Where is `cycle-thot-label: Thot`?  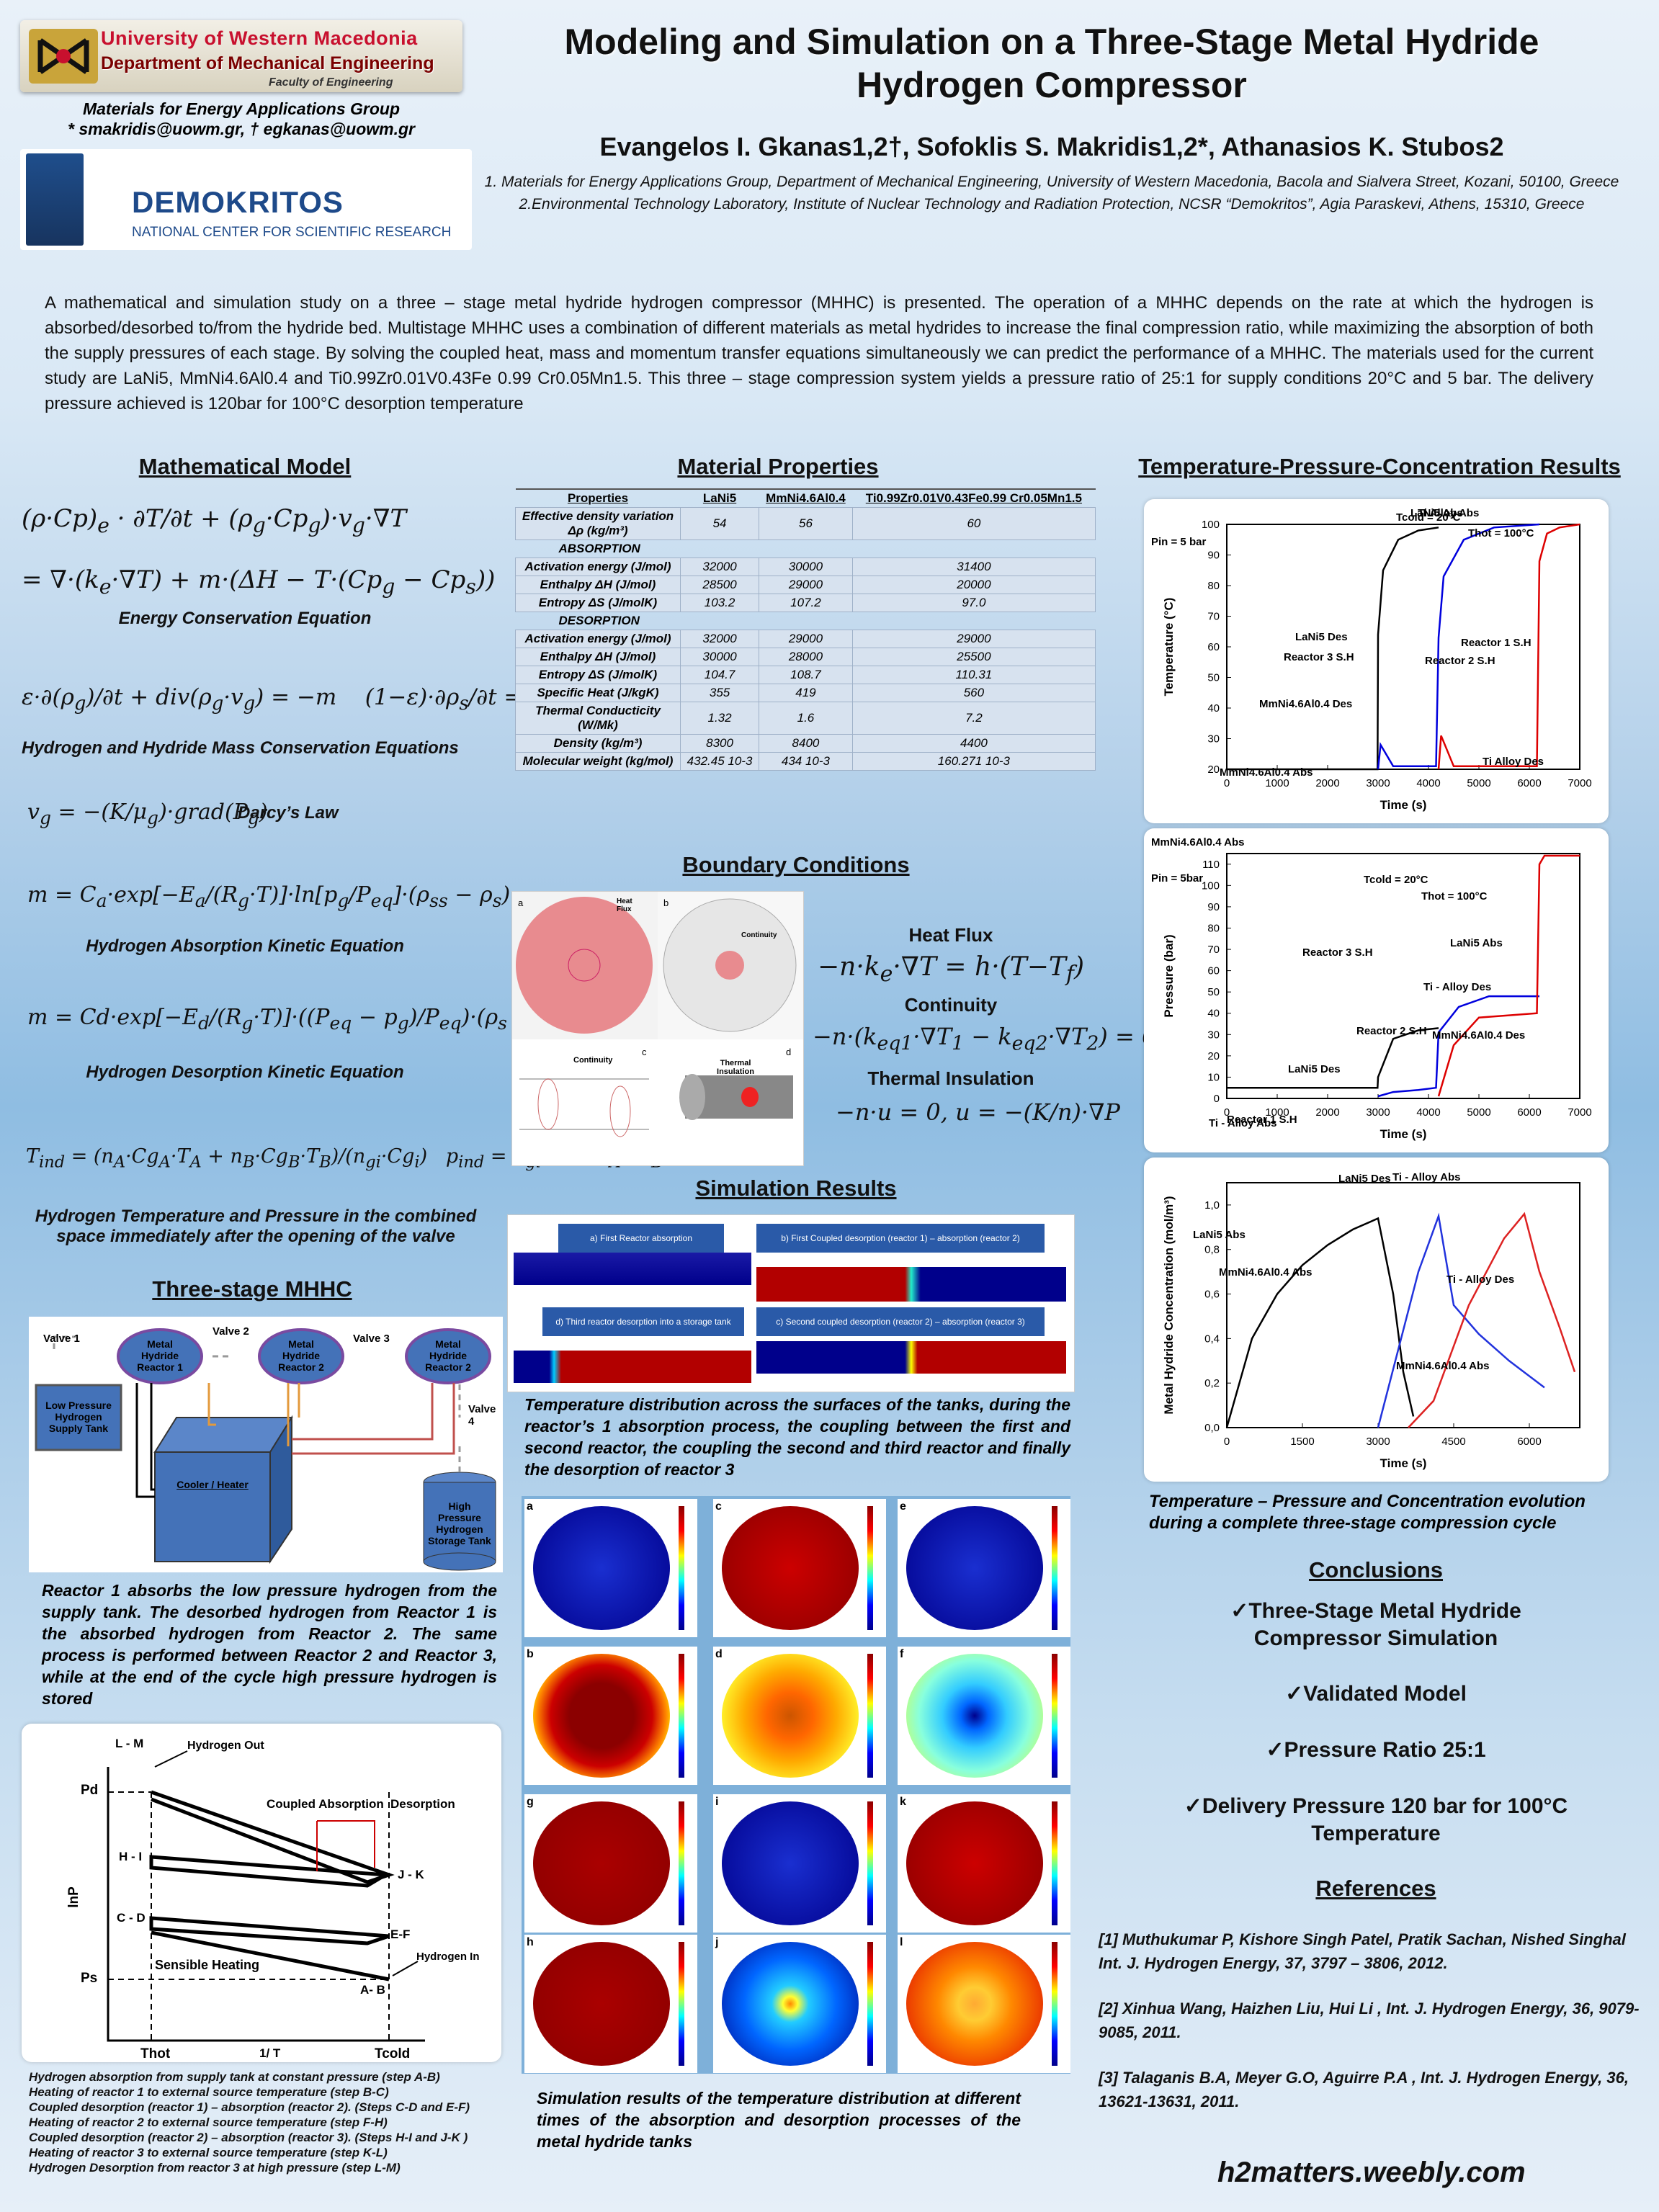
cycle-thot-label: Thot is located at coordinates (155, 2053).